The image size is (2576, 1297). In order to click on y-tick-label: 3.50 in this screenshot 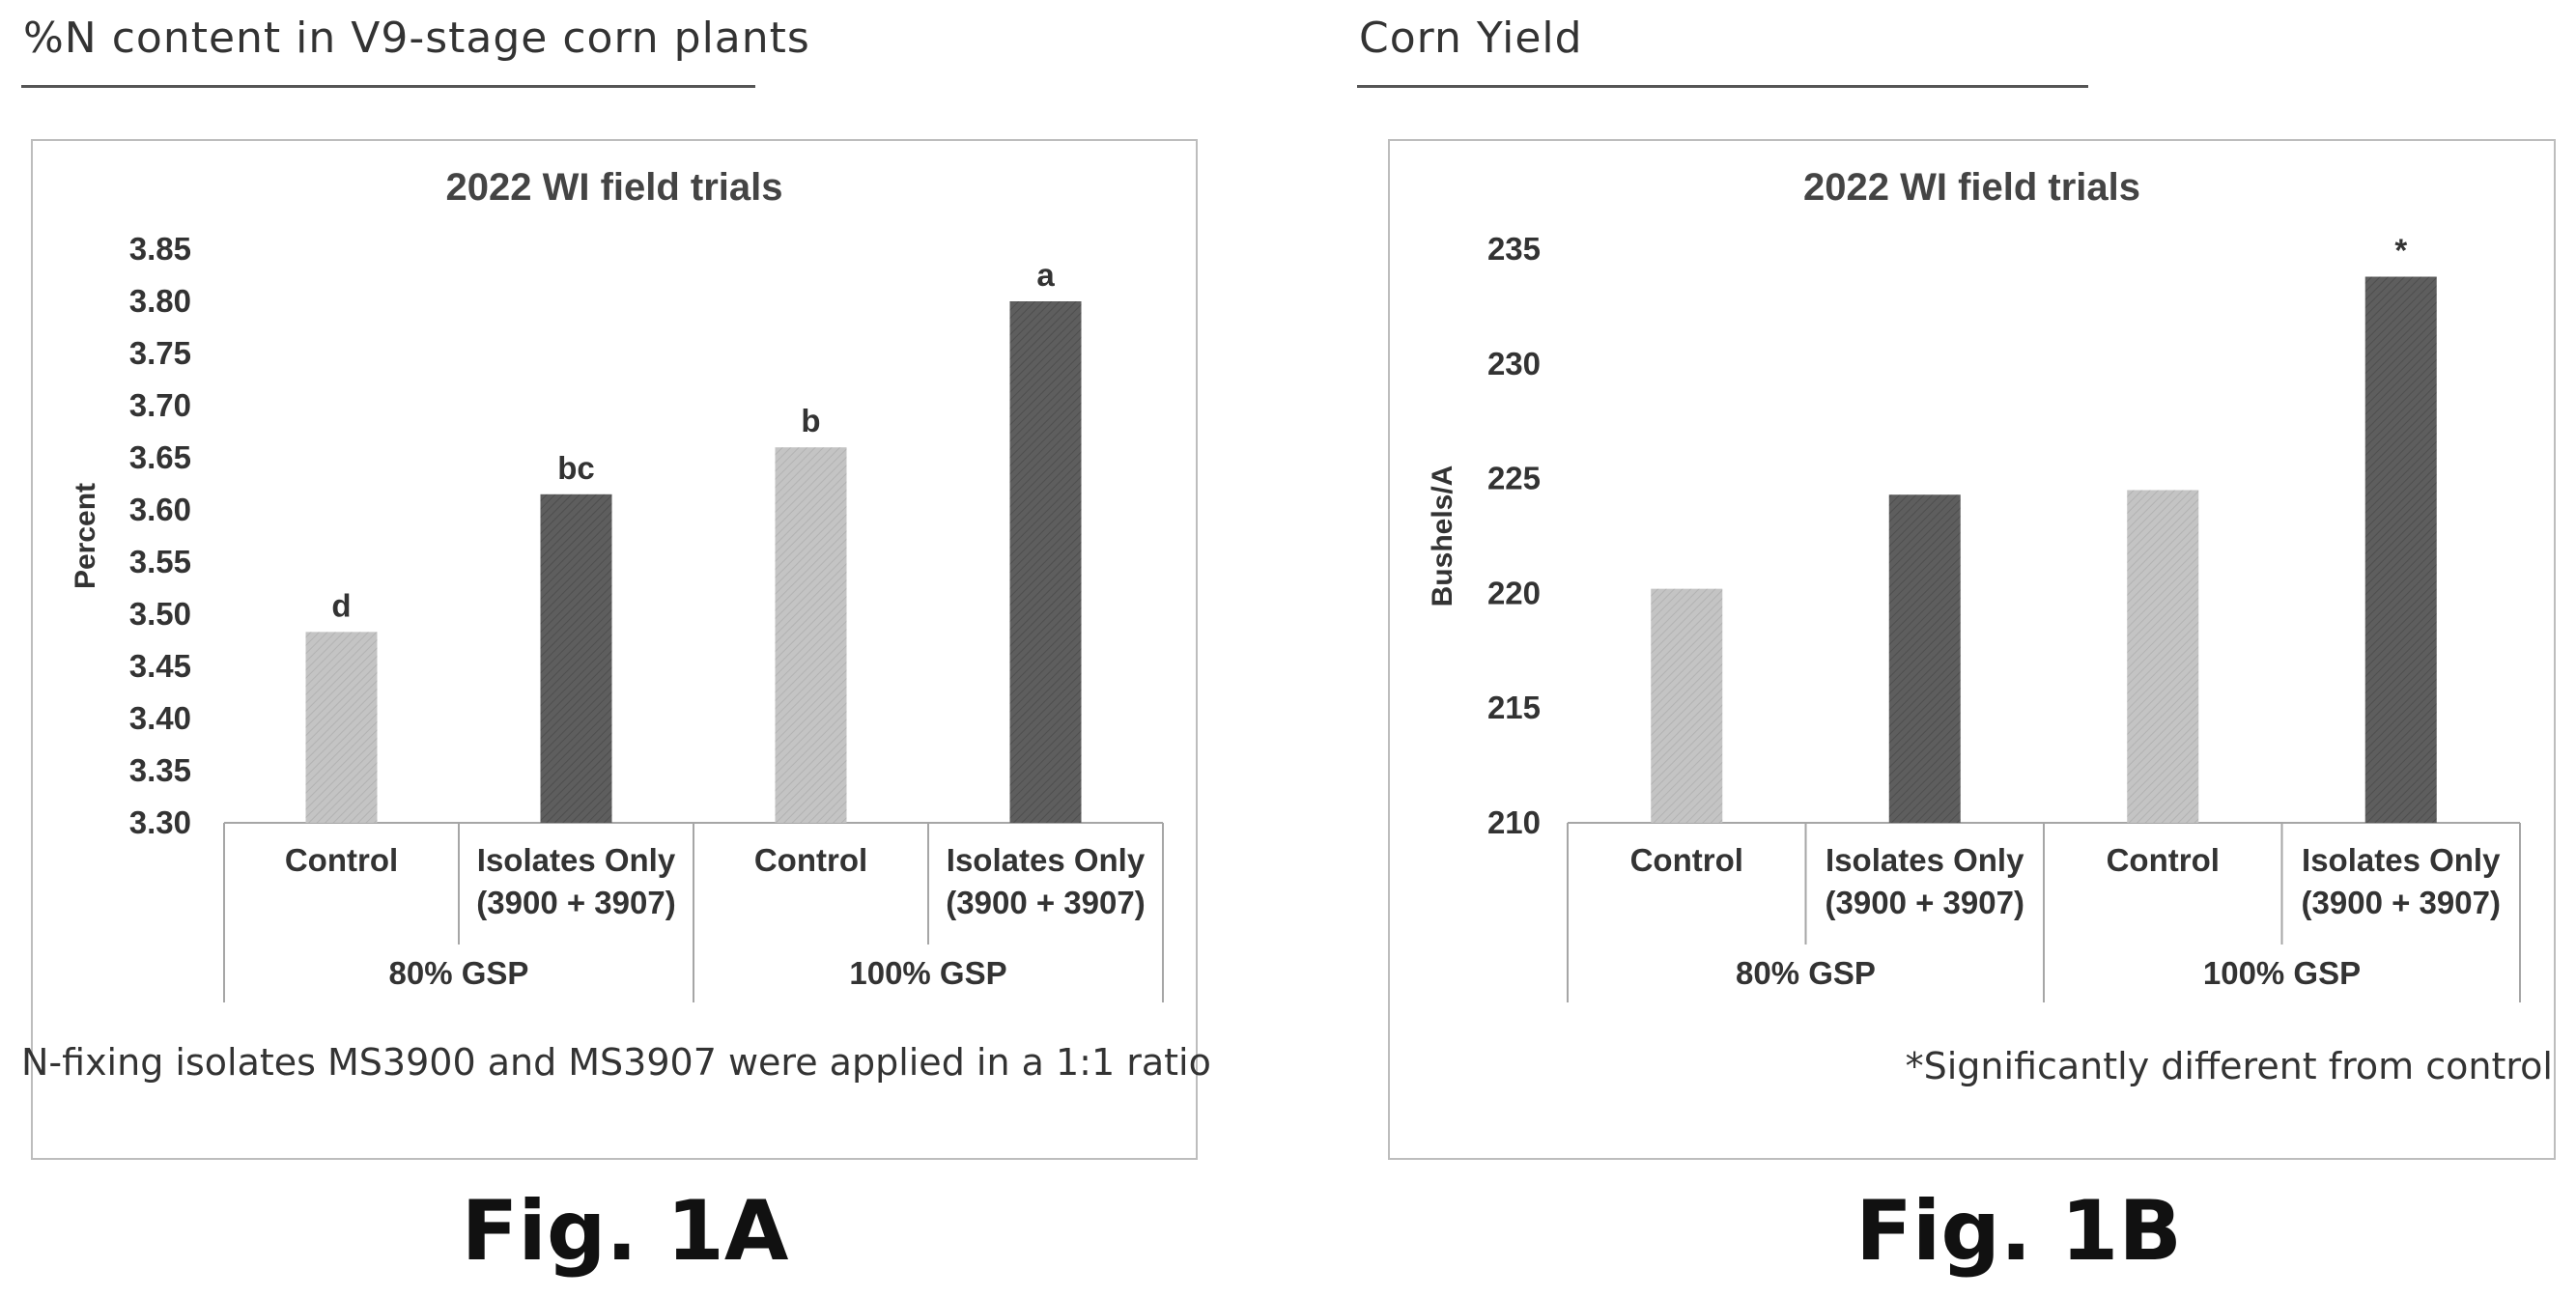, I will do `click(160, 614)`.